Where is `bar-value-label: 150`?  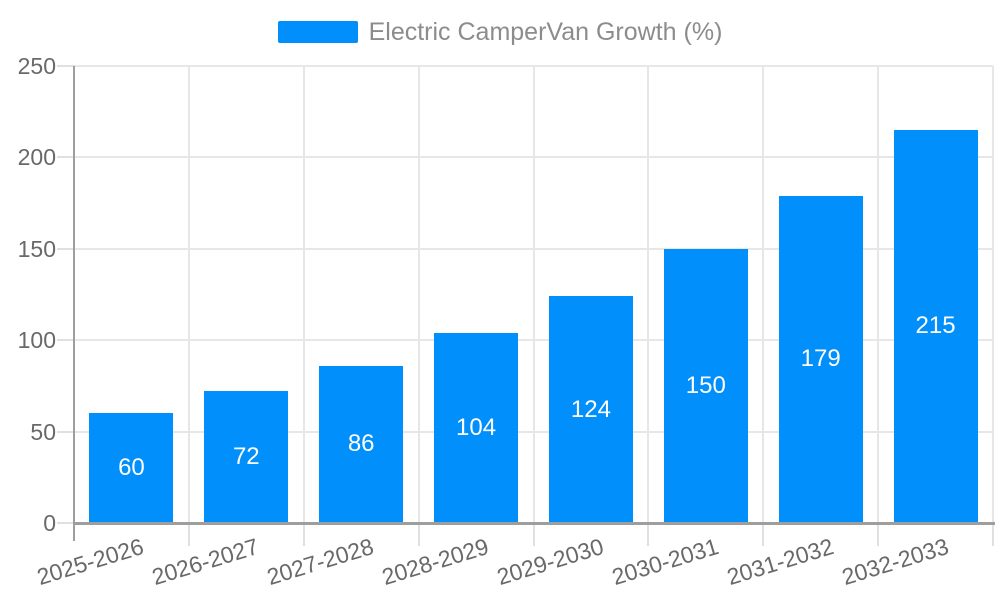 bar-value-label: 150 is located at coordinates (705, 385).